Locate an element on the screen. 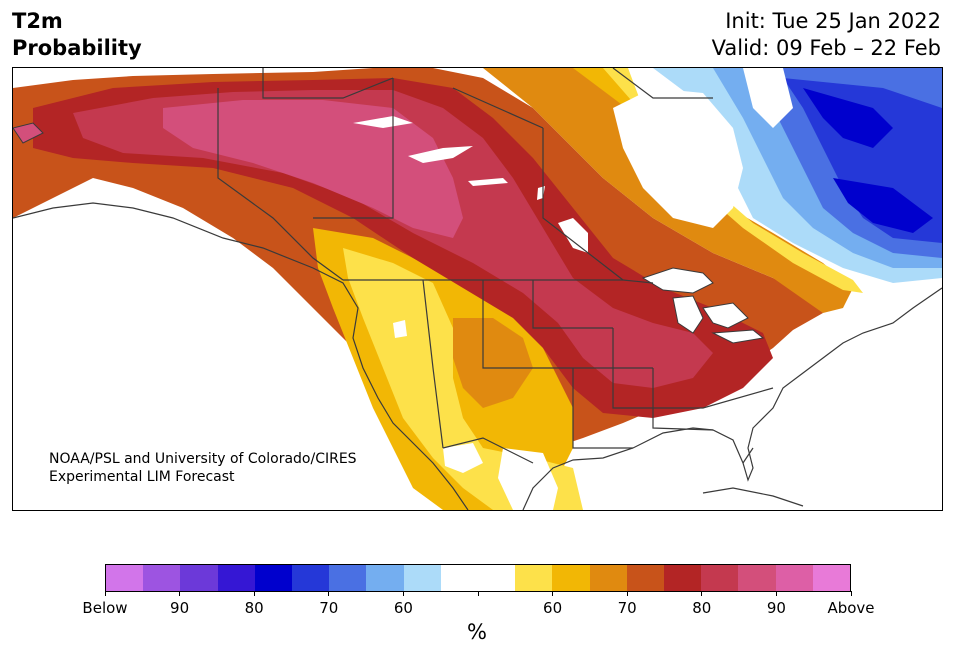 This screenshot has height=657, width=953. title-line-1: T2m is located at coordinates (37, 21).